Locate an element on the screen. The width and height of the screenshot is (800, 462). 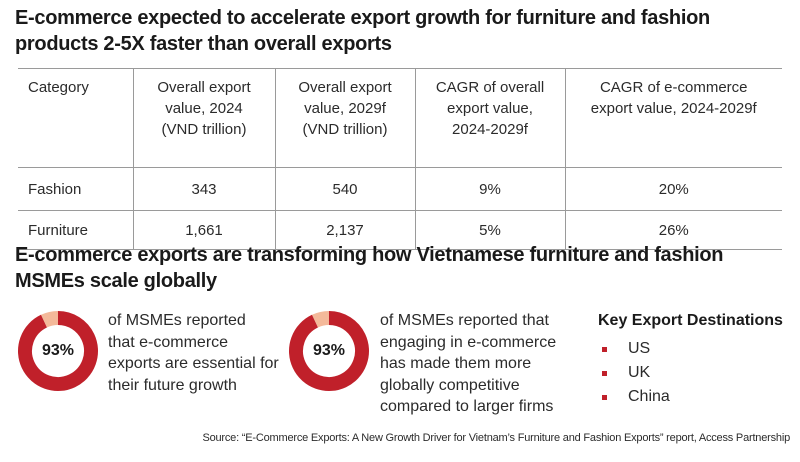
table-cell: 343 is located at coordinates (204, 189).